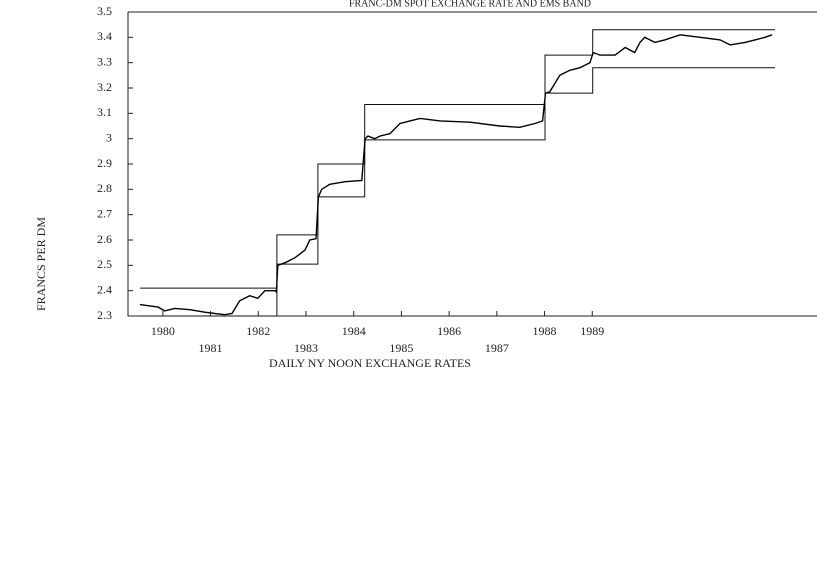 This screenshot has height=576, width=817. I want to click on y-tick-label: 3.5, so click(104, 11).